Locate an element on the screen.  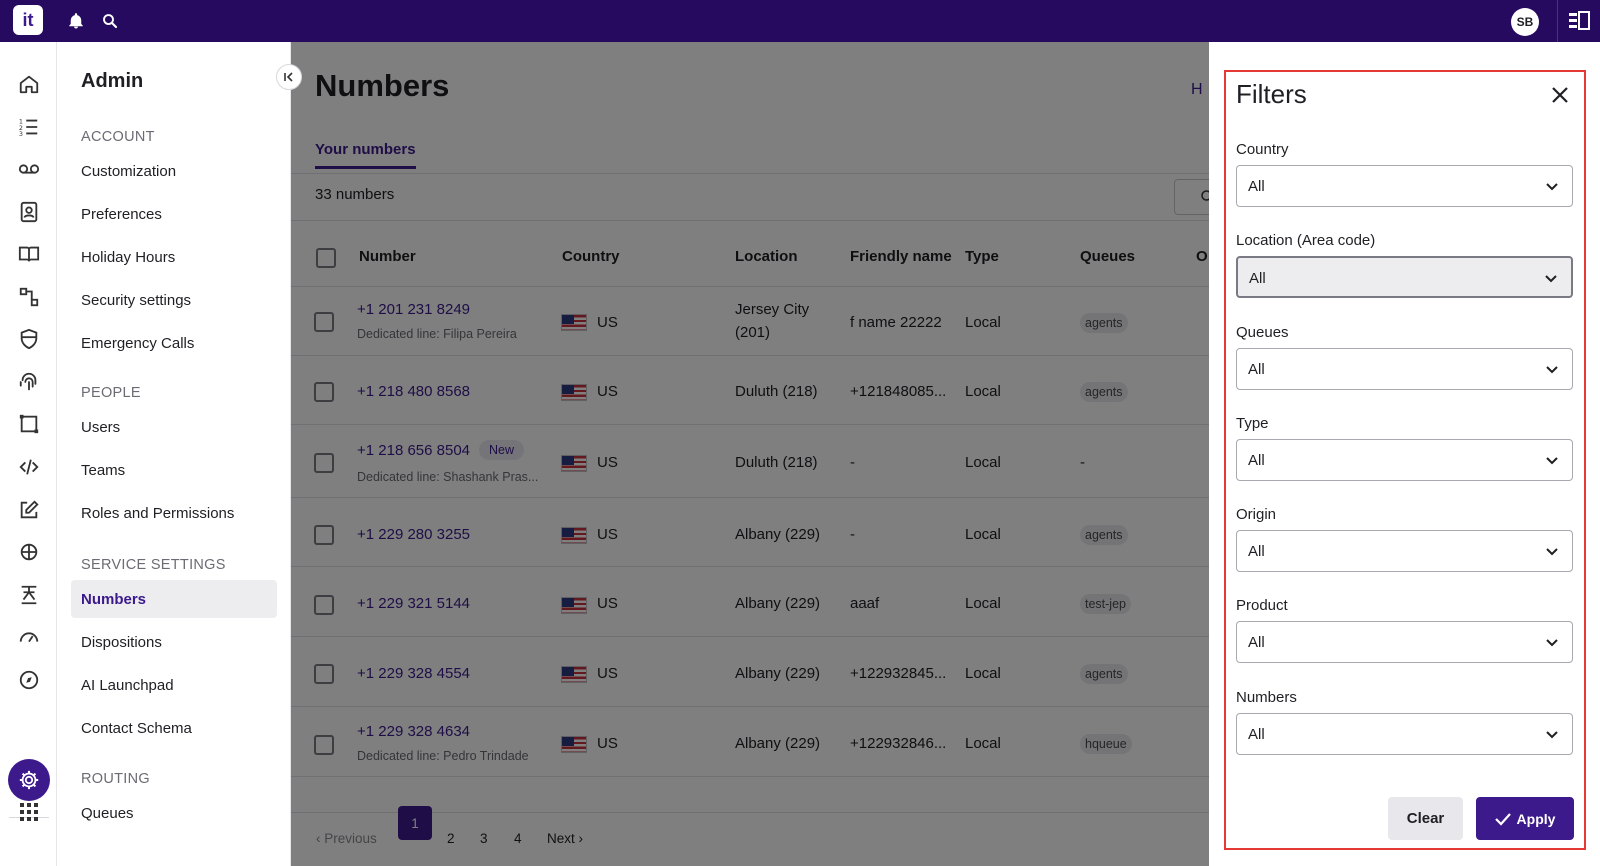
avatar: SB is located at coordinates (1525, 22).